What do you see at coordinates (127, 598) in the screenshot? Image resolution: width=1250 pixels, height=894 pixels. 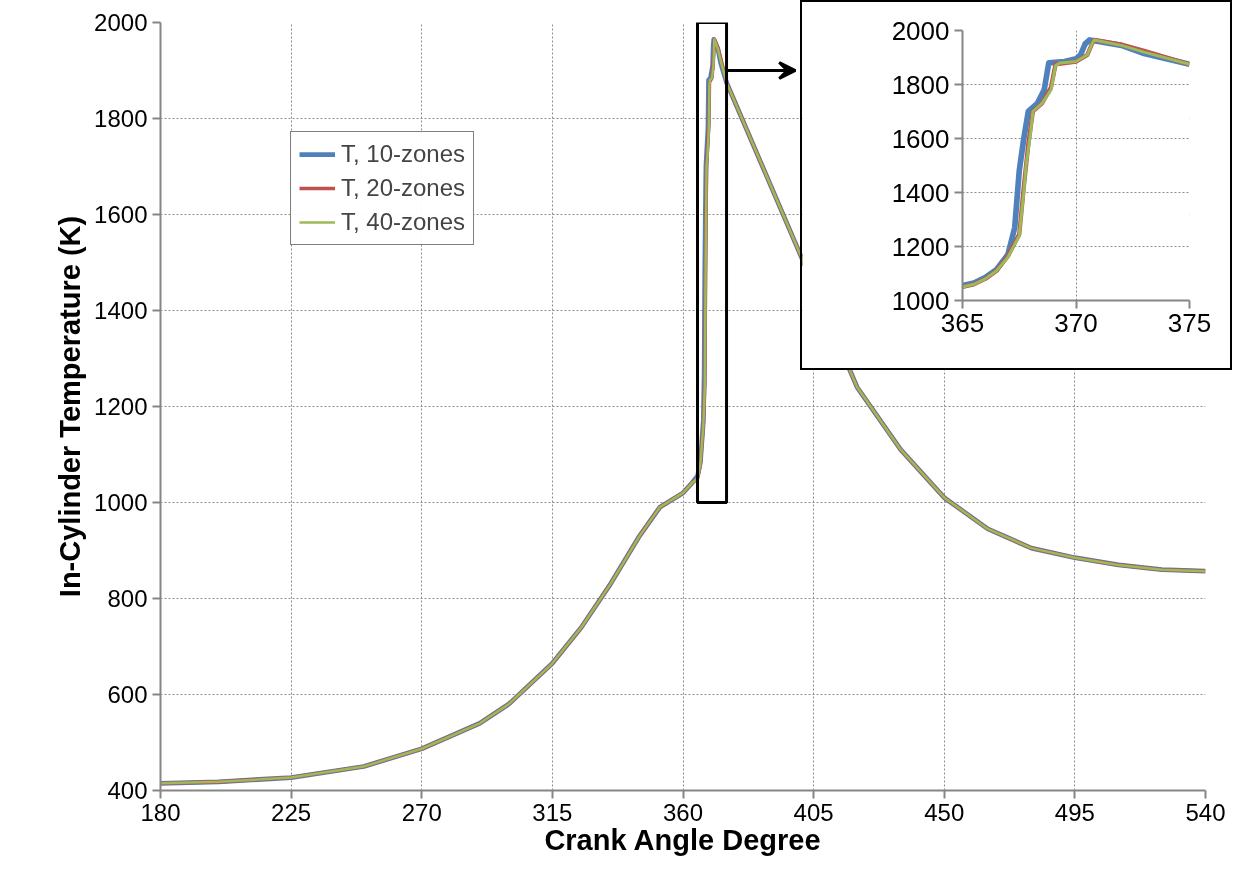 I see `y-tick-label: 800` at bounding box center [127, 598].